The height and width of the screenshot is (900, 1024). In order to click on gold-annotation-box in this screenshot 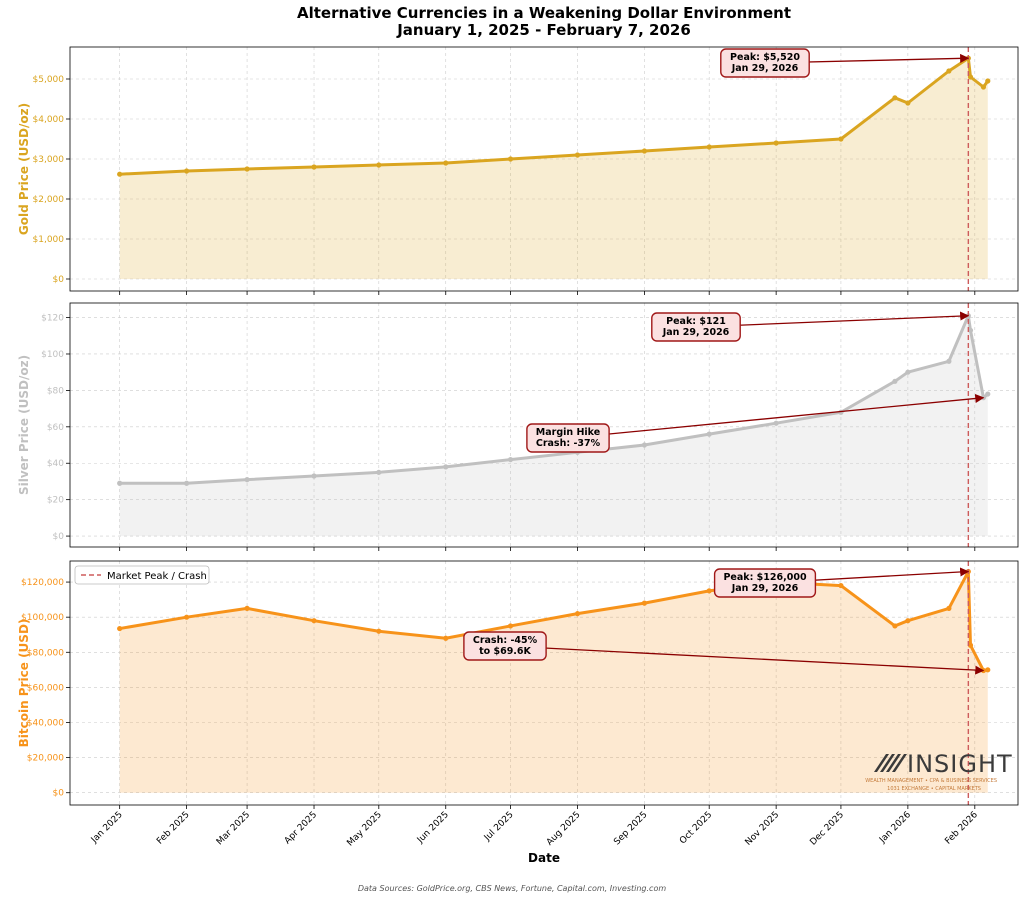, I will do `click(765, 63)`.